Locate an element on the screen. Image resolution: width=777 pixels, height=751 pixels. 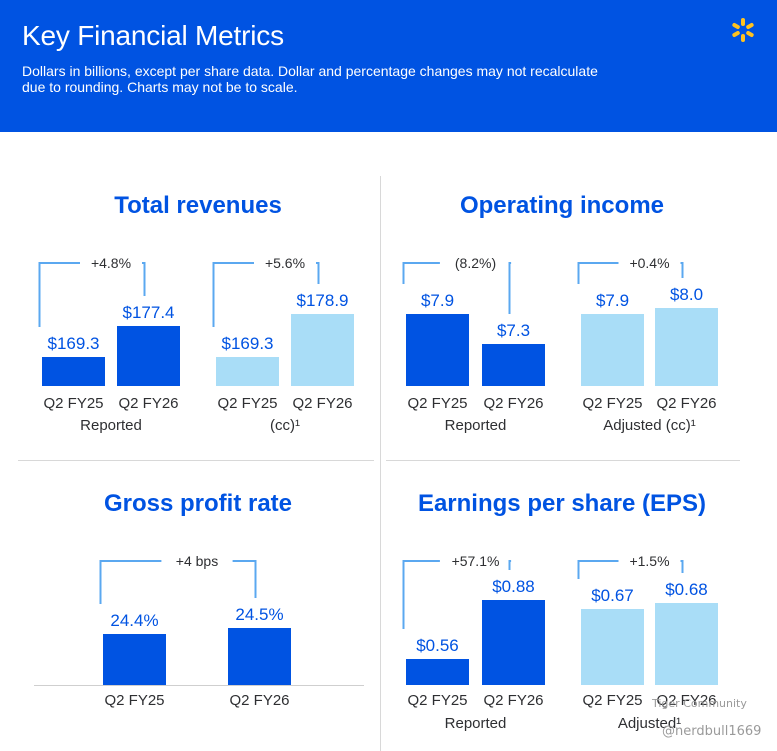
change-label: +0.4% is located at coordinates (649, 263).